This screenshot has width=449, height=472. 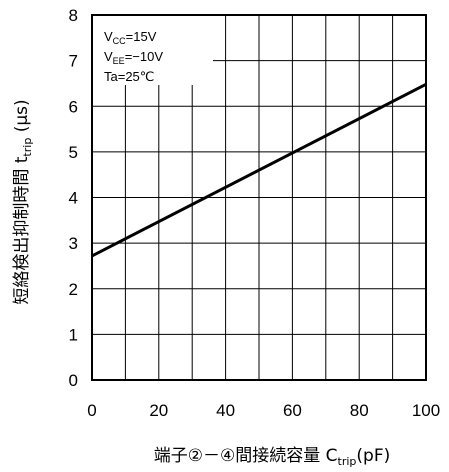 What do you see at coordinates (73, 61) in the screenshot?
I see `y-tick-label: 7` at bounding box center [73, 61].